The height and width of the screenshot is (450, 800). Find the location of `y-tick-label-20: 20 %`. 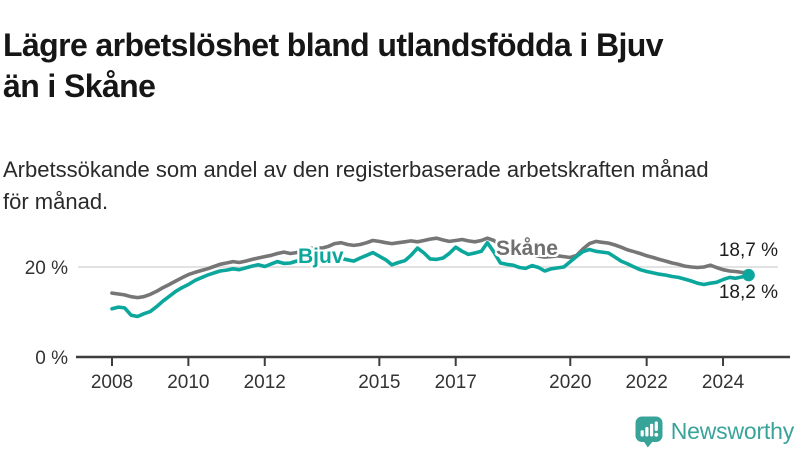

y-tick-label-20: 20 % is located at coordinates (46, 268).